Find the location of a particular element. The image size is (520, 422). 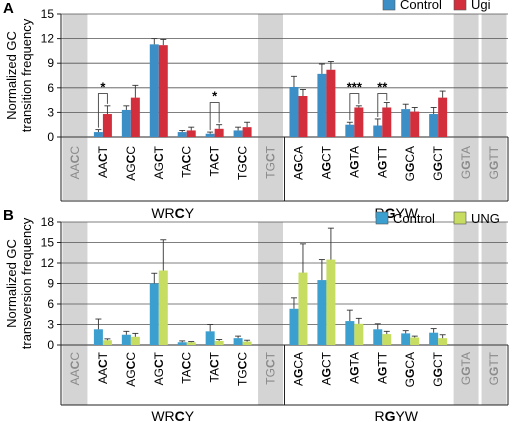

y-axis-label-line: Normalized GC is located at coordinates (11, 283).